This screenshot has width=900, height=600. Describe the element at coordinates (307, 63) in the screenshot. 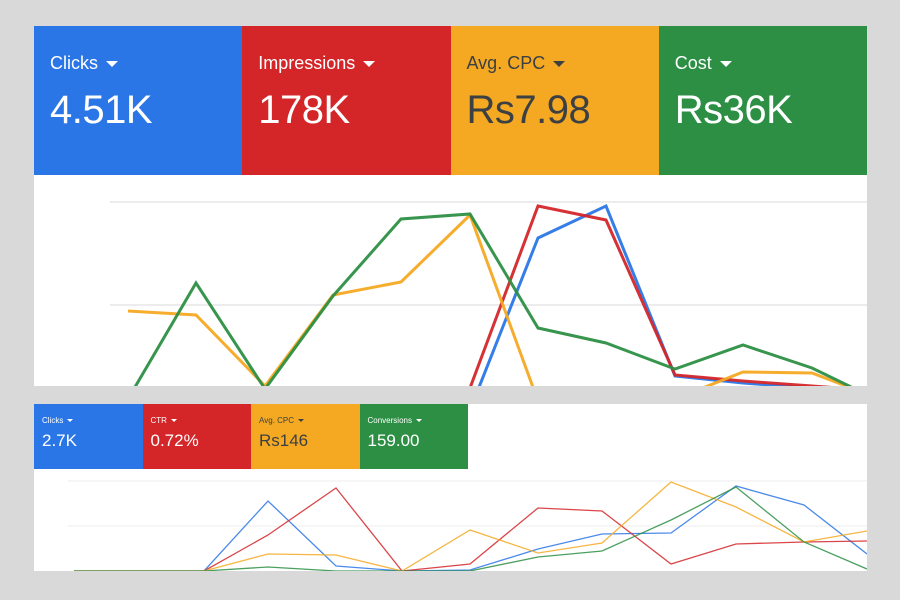

I see `scorecard-label: Impressions` at that location.